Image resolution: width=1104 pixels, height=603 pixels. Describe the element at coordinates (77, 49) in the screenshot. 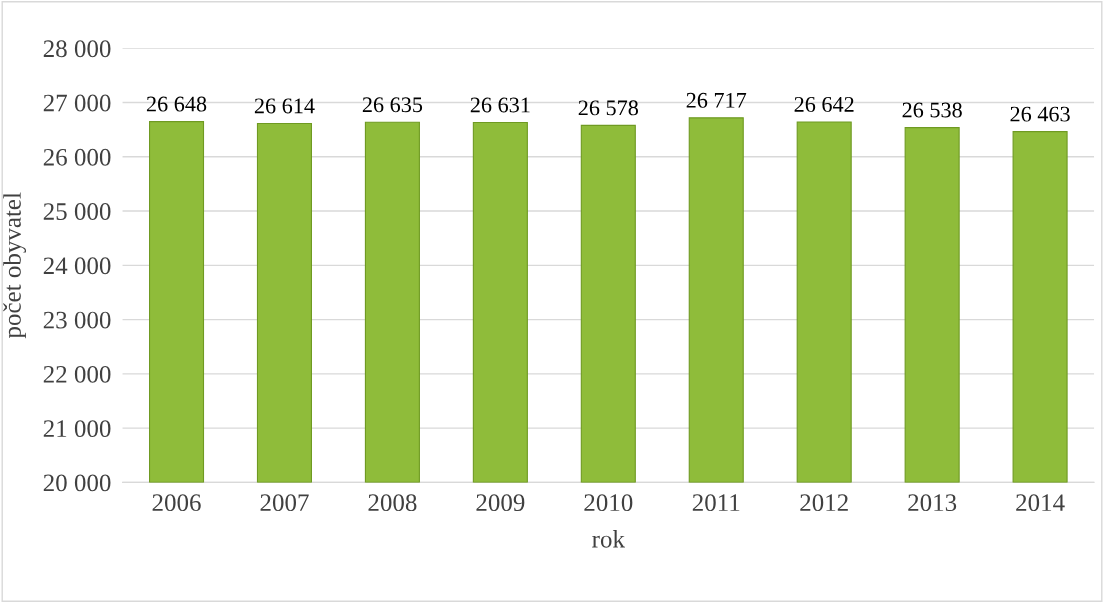

I see `y-tick-label: 28 000` at that location.